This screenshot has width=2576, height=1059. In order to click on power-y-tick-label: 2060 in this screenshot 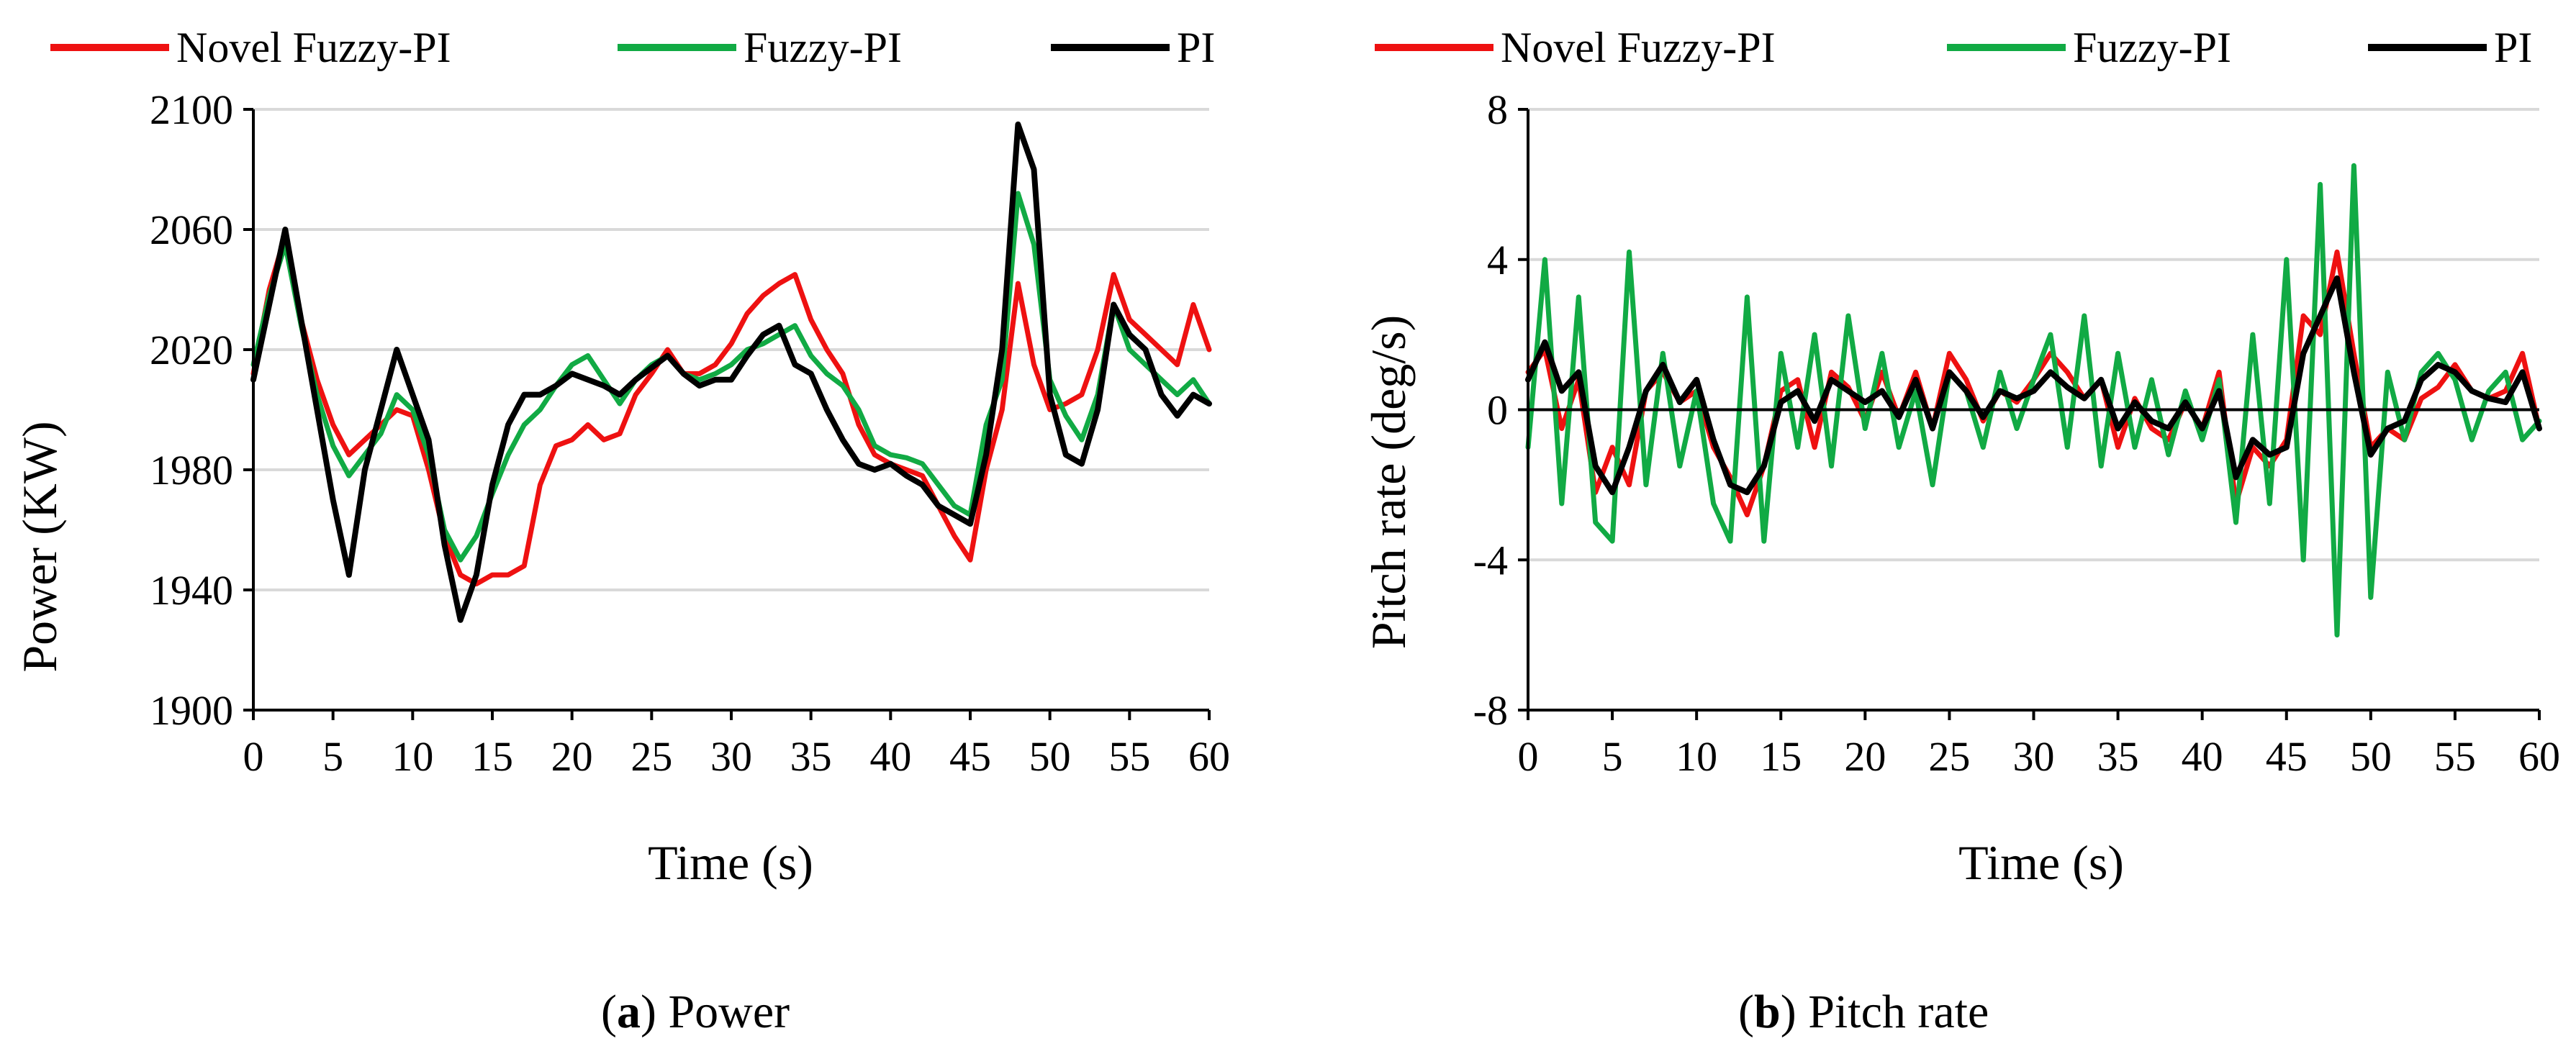, I will do `click(192, 229)`.